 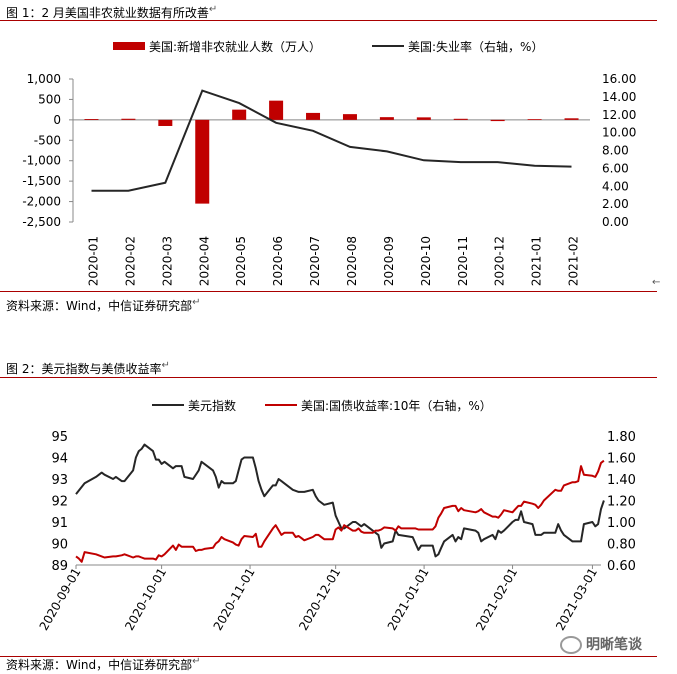 I want to click on y-left-tick-label: 1,000, so click(x=44, y=79).